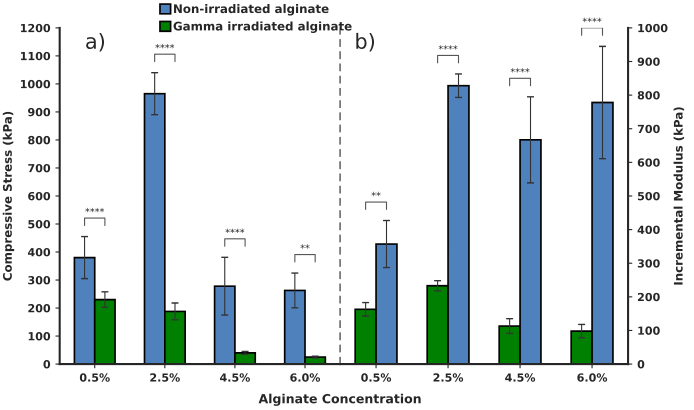 The width and height of the screenshot is (694, 410). What do you see at coordinates (263, 27) in the screenshot?
I see `legend-label: Gamma irradiated alginate` at bounding box center [263, 27].